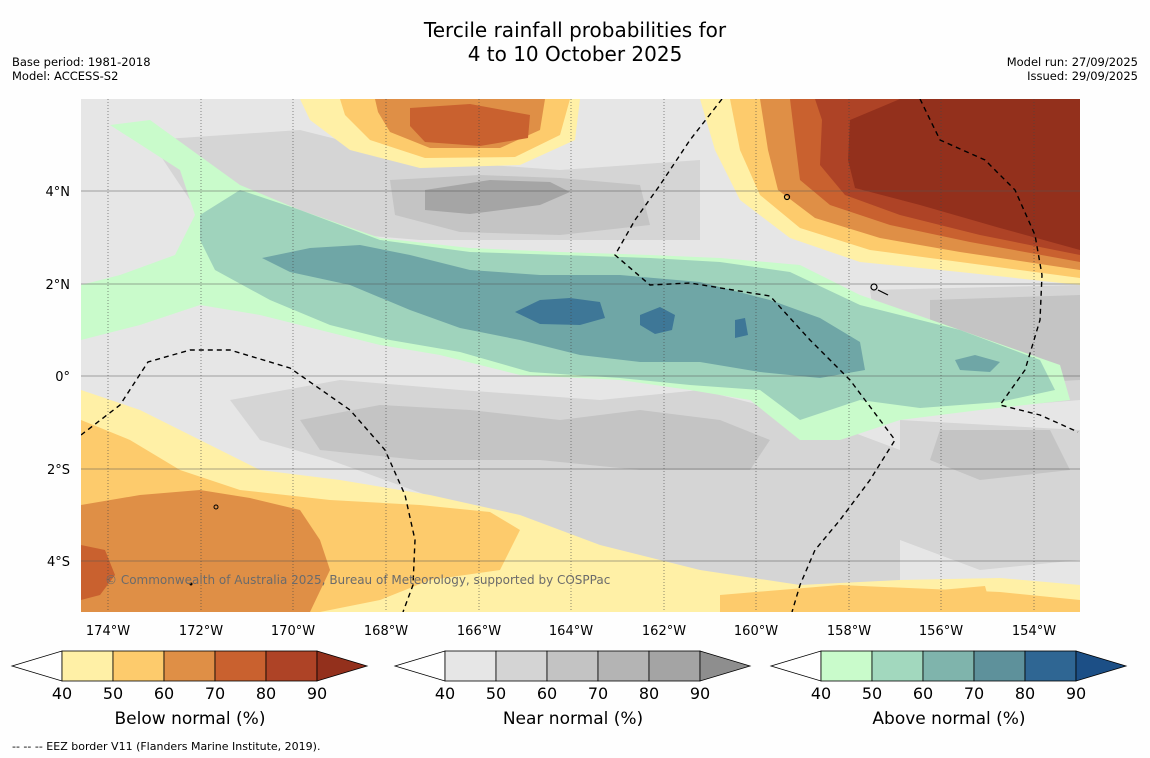  I want to click on model-info: Base period: 1981-2018 Model: ACCESS-S2, so click(81, 69).